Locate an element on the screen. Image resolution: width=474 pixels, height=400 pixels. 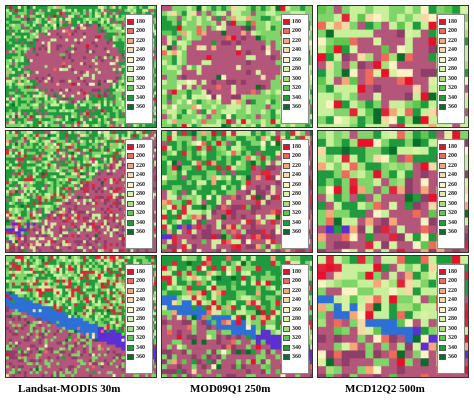
map-panel-r1-c1: 180 200 220 240 260 280 300 320 340 360 is located at coordinates (81, 66).